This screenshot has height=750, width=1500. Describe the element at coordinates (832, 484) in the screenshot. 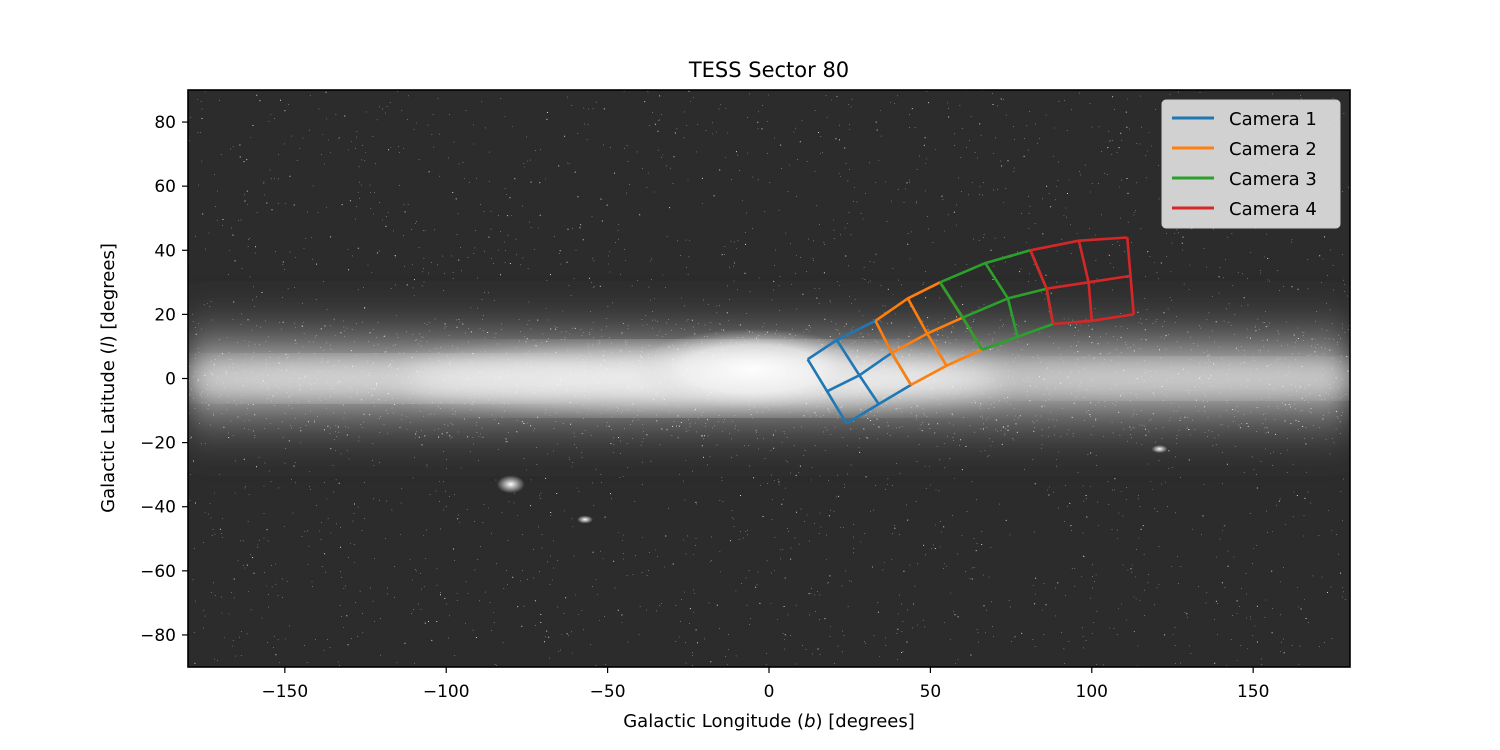

I see `bright-features` at that location.